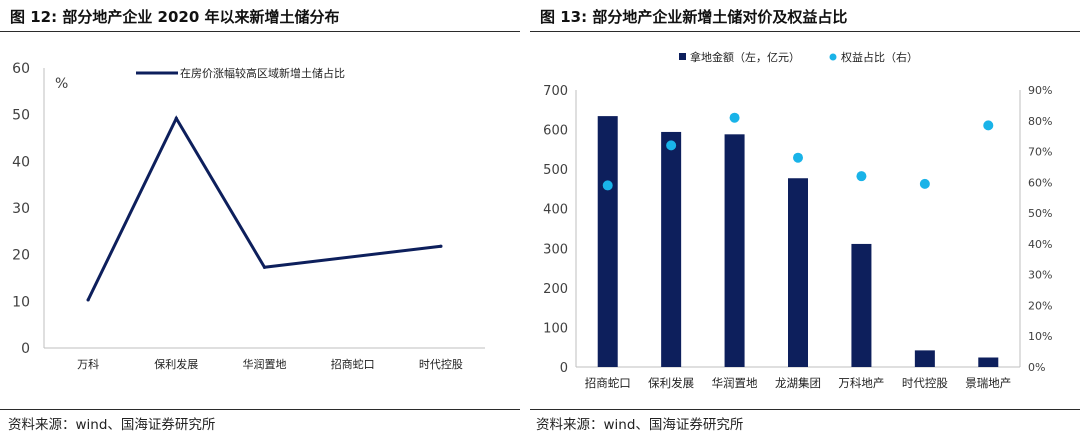 Image resolution: width=1080 pixels, height=443 pixels. I want to click on y-axis-unit: %, so click(61, 84).